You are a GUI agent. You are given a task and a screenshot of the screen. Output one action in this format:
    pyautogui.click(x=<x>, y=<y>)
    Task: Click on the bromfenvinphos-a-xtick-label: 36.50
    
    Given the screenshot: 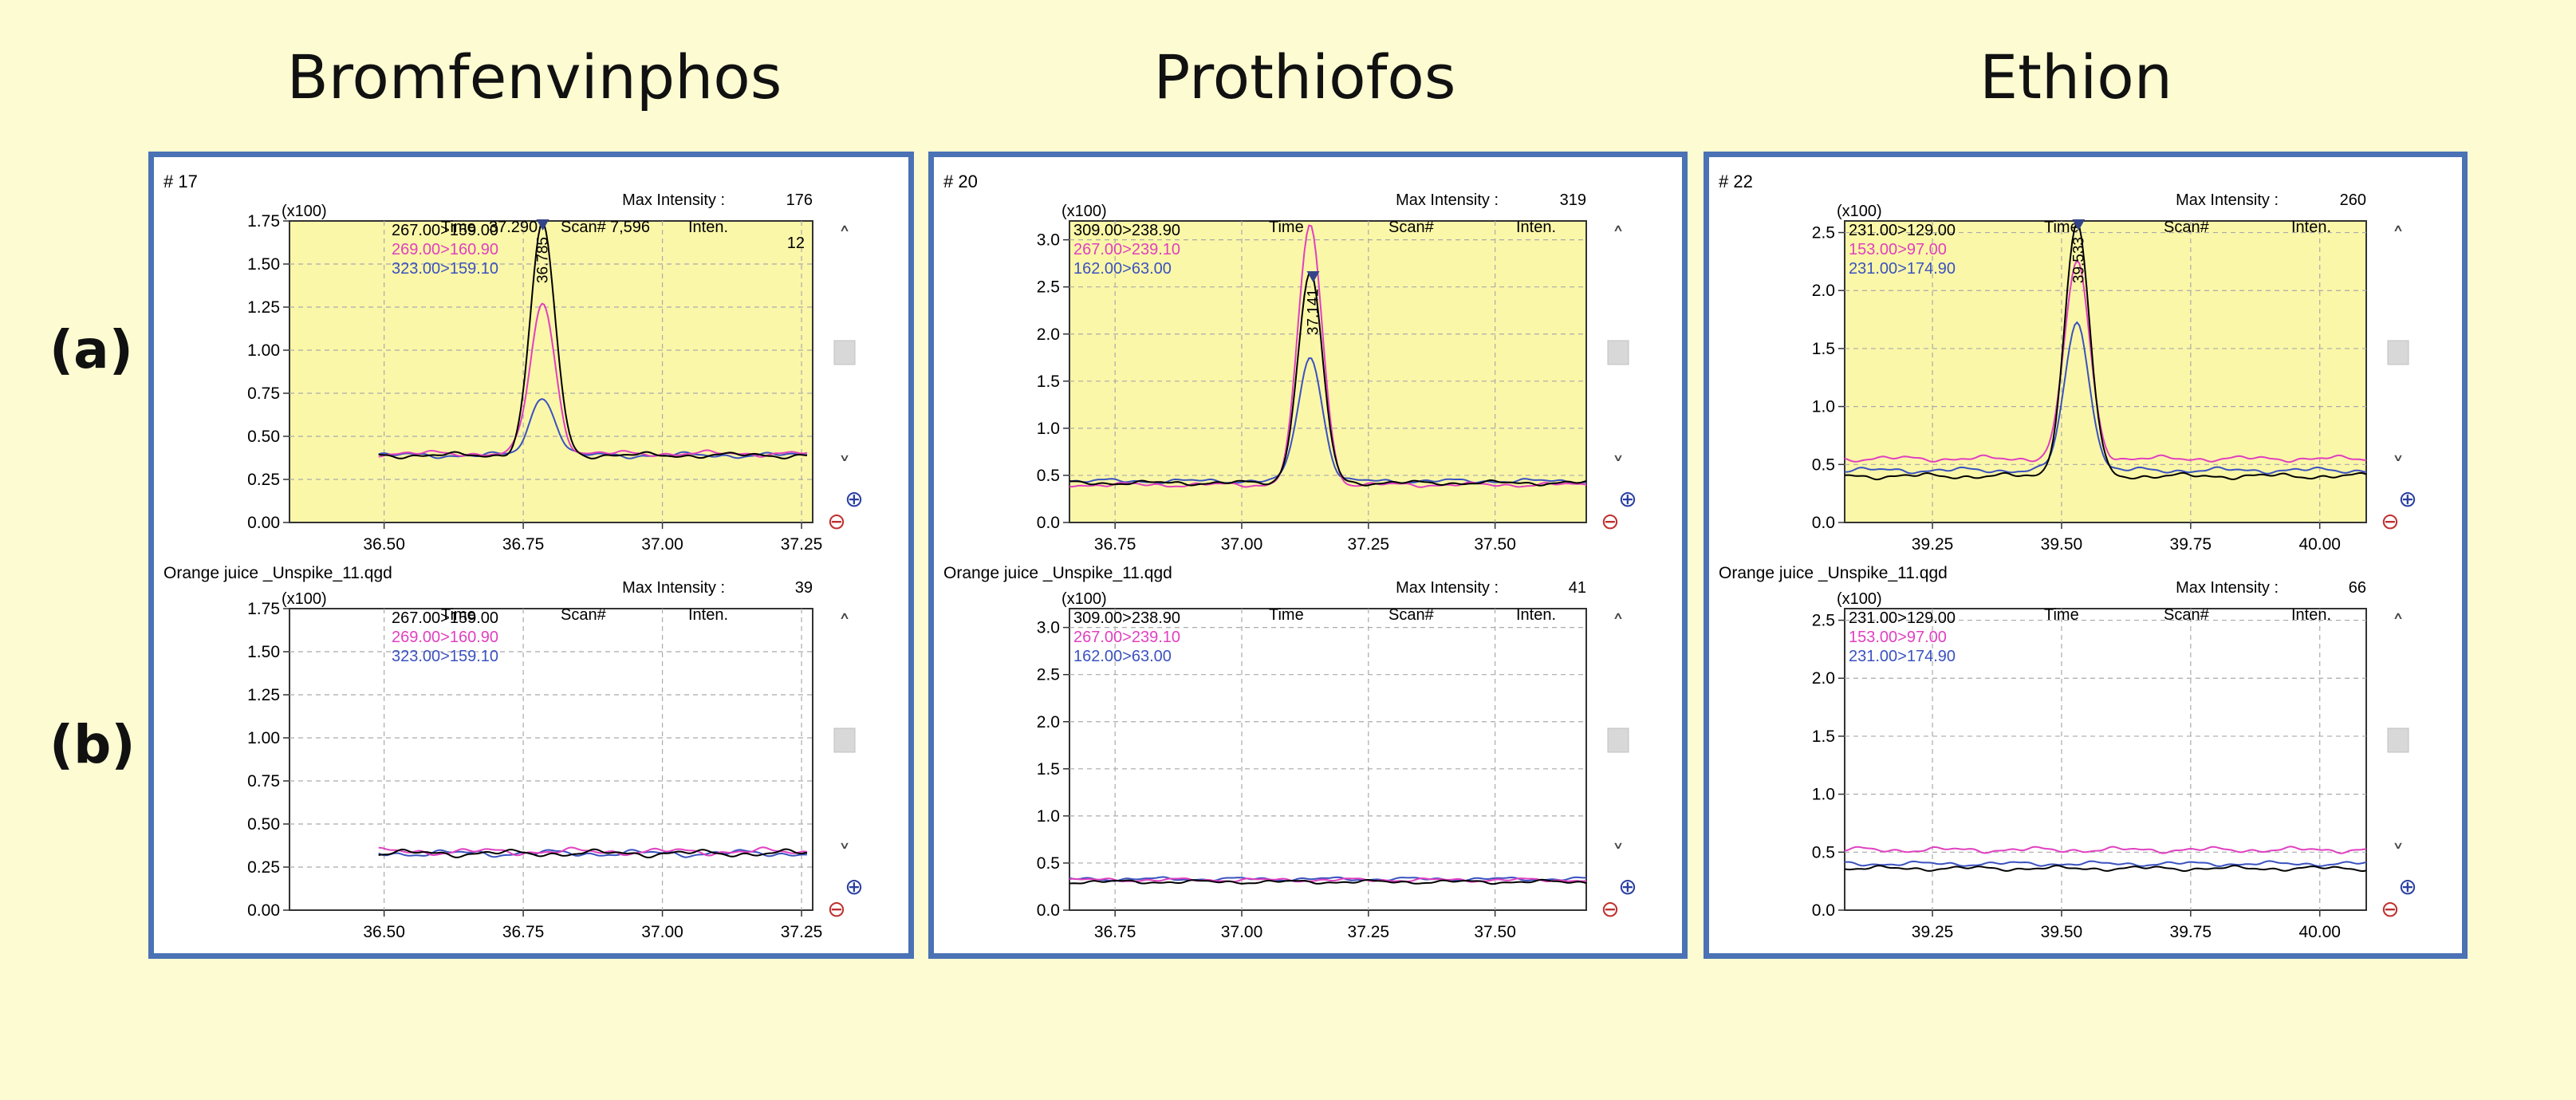 What is the action you would take?
    pyautogui.click(x=384, y=544)
    